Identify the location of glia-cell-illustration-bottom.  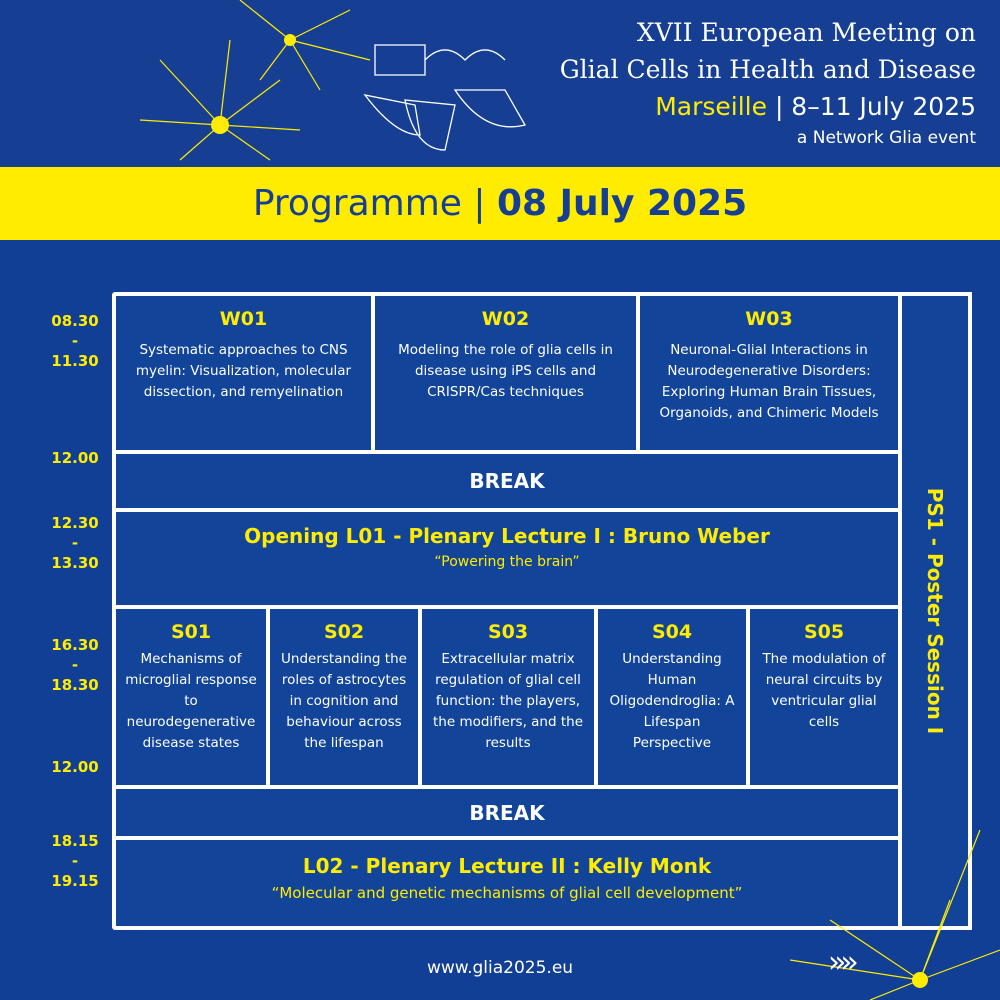
(894, 914).